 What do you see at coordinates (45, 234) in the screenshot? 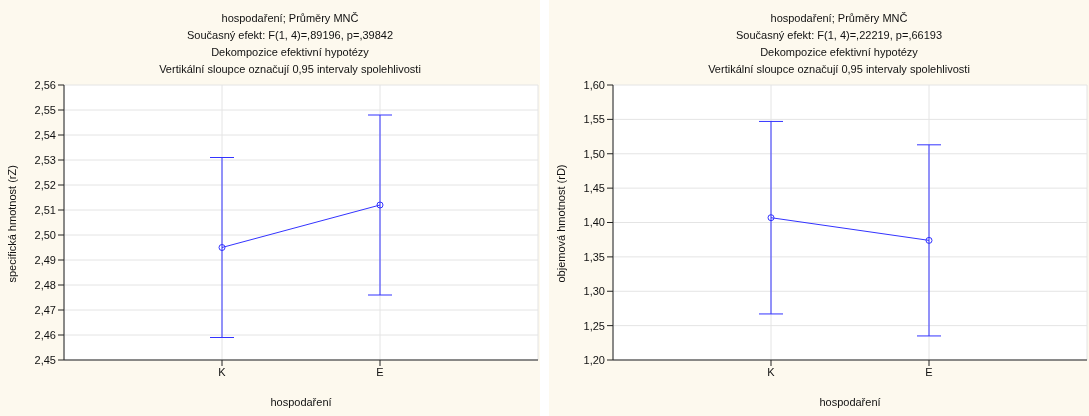
I see `y-tick-label: 2,50` at bounding box center [45, 234].